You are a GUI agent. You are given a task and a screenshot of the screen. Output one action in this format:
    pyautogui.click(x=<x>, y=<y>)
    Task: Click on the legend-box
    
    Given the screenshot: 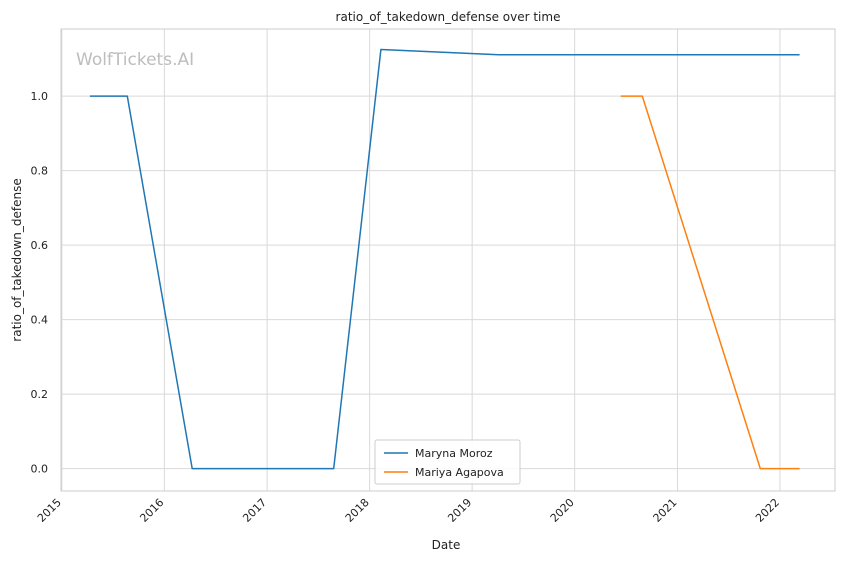 What is the action you would take?
    pyautogui.click(x=447, y=462)
    